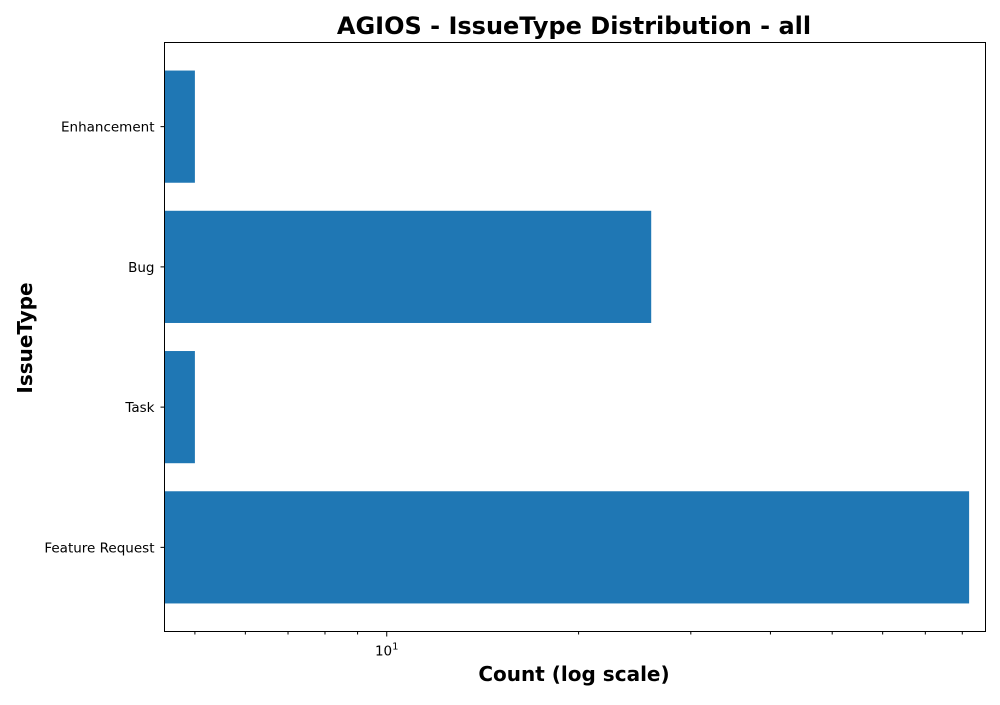  What do you see at coordinates (139, 408) in the screenshot?
I see `y-tick-label-task: Task` at bounding box center [139, 408].